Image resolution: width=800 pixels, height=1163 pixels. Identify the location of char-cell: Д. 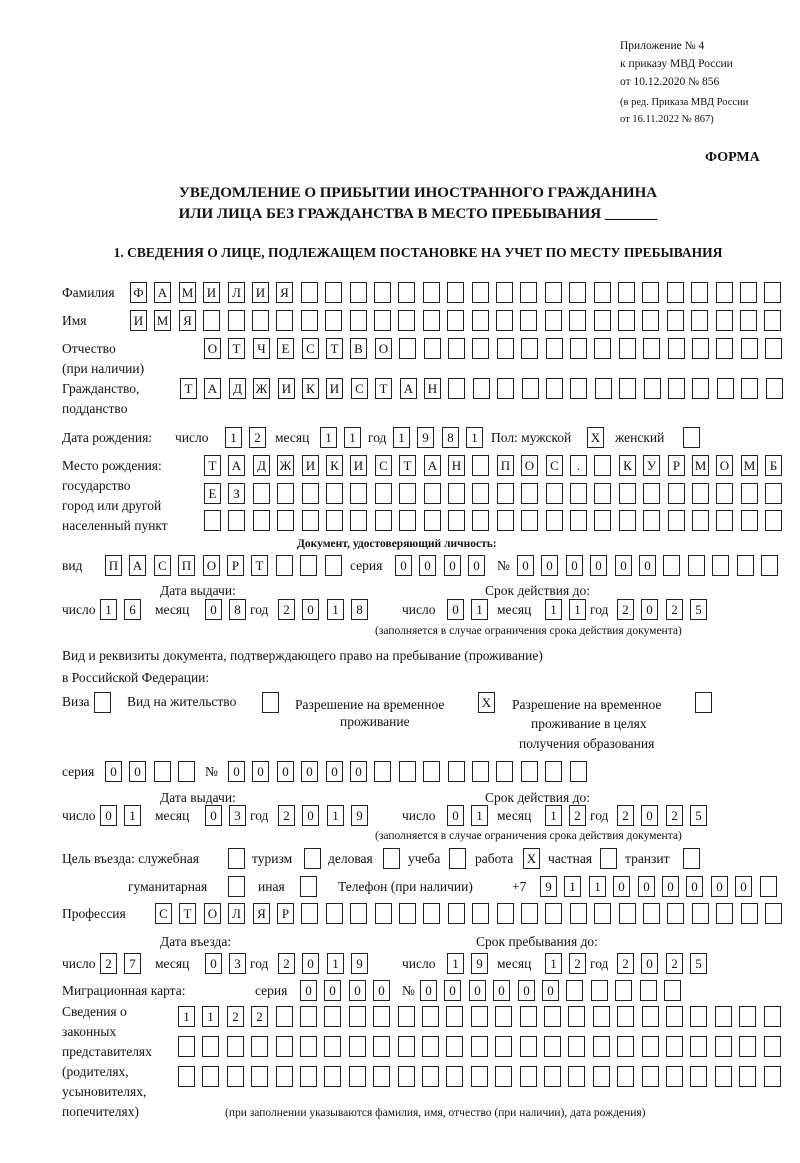
(261, 465).